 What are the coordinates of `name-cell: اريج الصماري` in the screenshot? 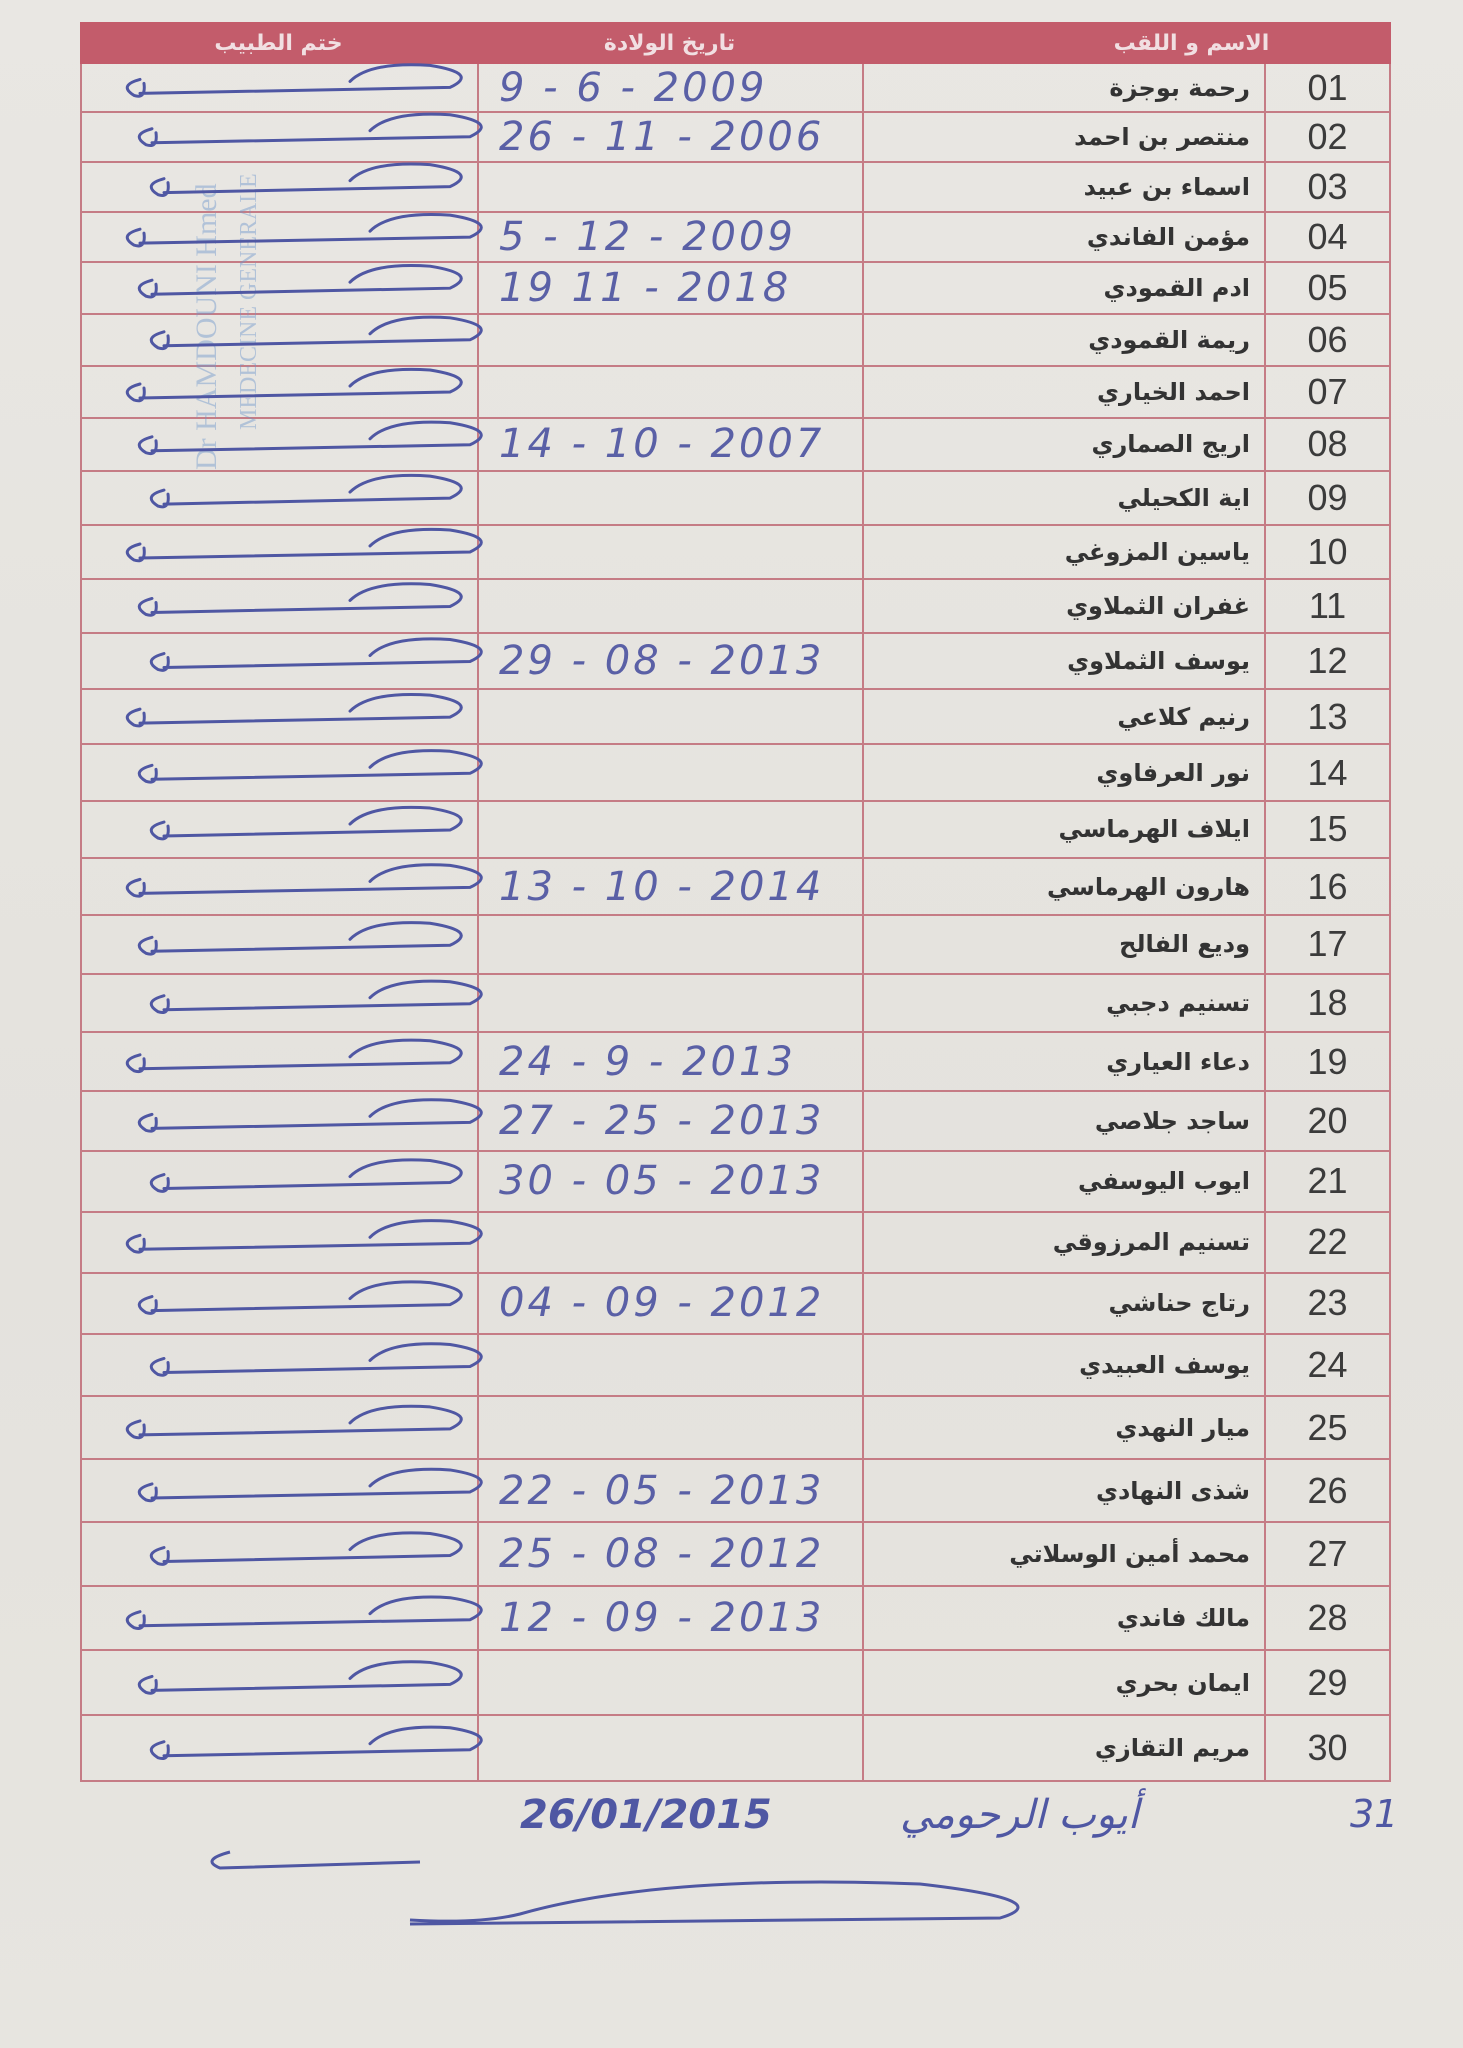 It's located at (1063, 444).